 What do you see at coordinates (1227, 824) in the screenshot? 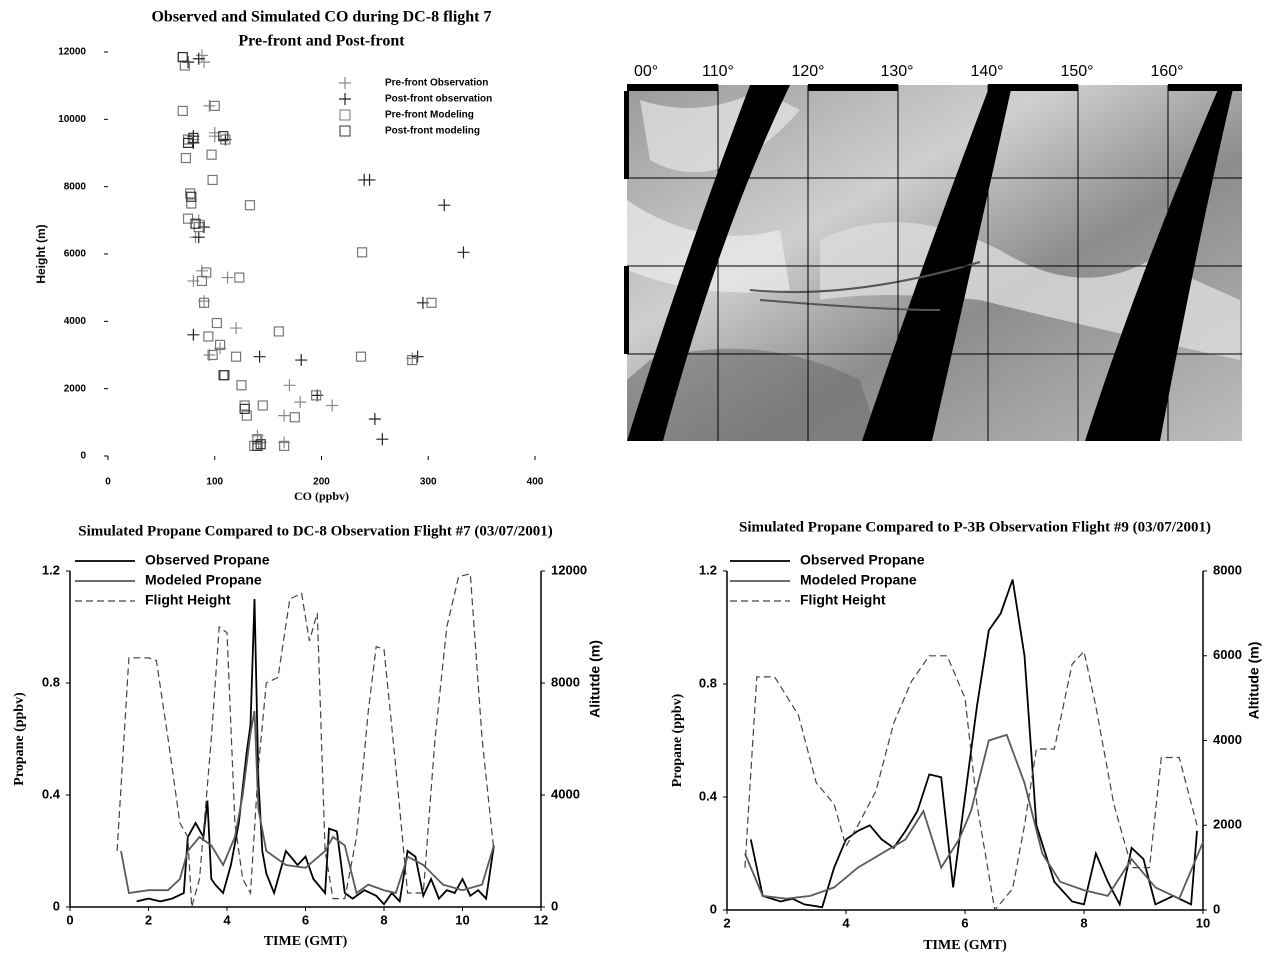
I see `y2-tick-label: 2000` at bounding box center [1227, 824].